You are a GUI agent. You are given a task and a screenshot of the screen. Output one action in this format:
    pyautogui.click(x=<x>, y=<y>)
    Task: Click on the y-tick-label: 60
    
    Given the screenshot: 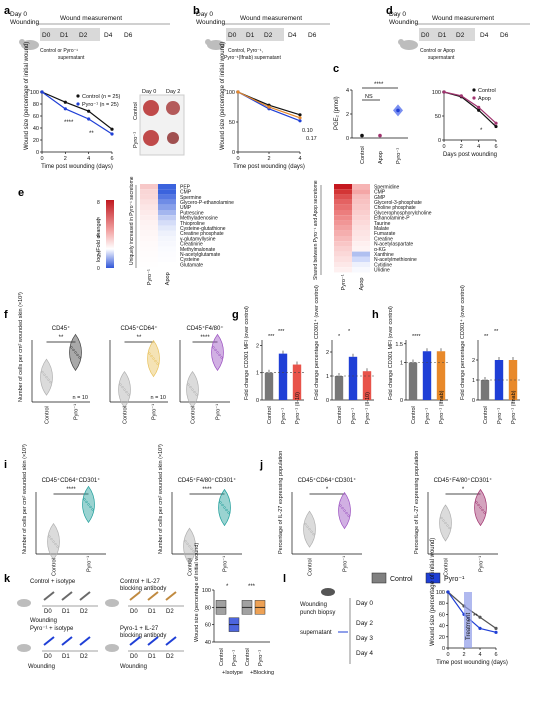 What is the action you would take?
    pyautogui.click(x=208, y=626)
    